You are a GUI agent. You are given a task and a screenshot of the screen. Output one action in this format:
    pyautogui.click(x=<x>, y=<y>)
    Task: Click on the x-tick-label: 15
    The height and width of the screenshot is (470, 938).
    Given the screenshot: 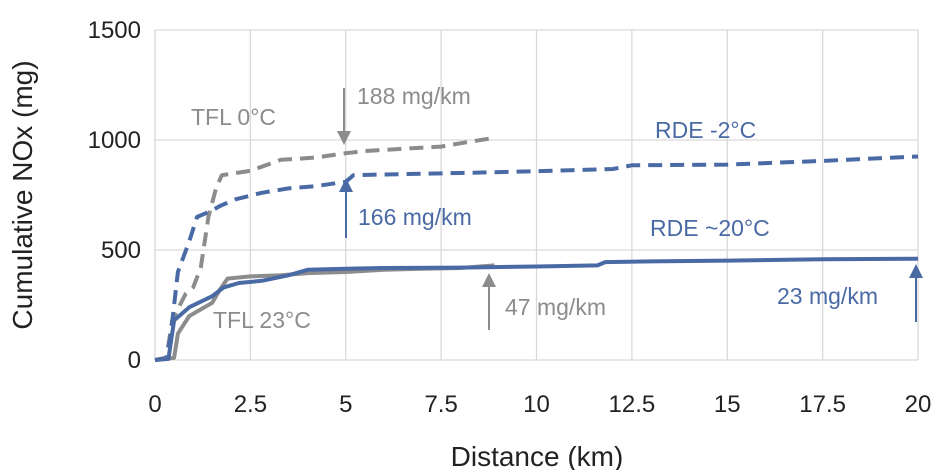 What is the action you would take?
    pyautogui.click(x=727, y=404)
    